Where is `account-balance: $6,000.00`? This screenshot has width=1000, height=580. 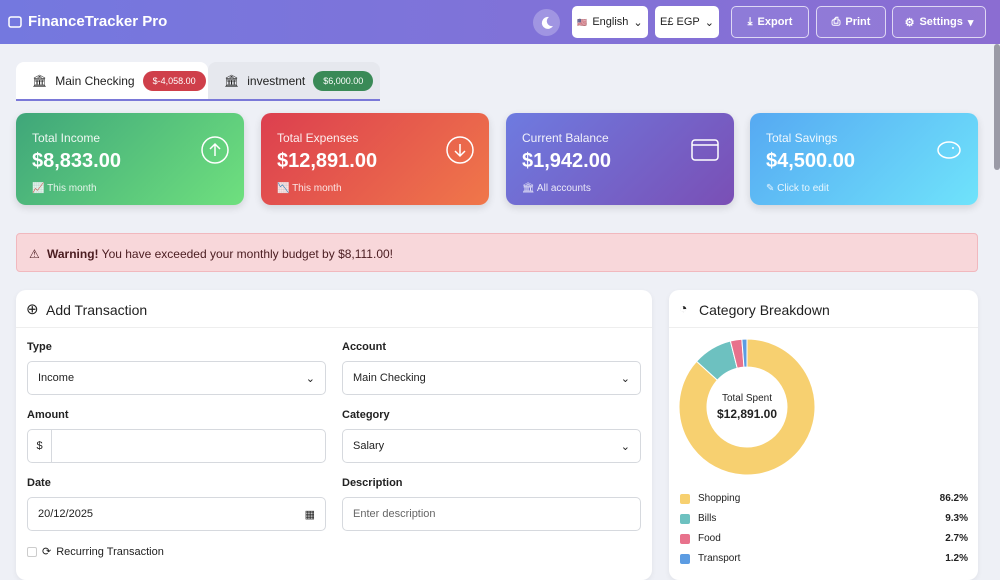 account-balance: $6,000.00 is located at coordinates (343, 81).